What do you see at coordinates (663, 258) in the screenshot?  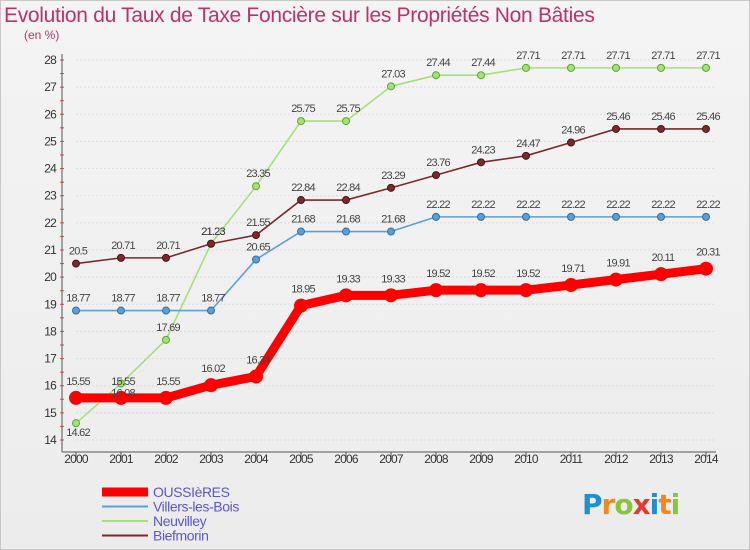 I see `data-label: 20.11` at bounding box center [663, 258].